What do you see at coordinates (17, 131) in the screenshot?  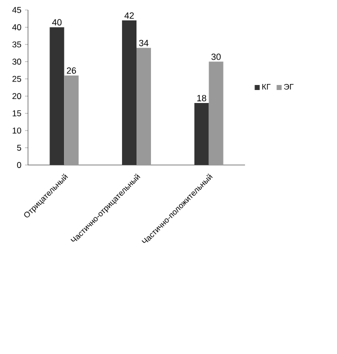 I see `y-tick-label: 10` at bounding box center [17, 131].